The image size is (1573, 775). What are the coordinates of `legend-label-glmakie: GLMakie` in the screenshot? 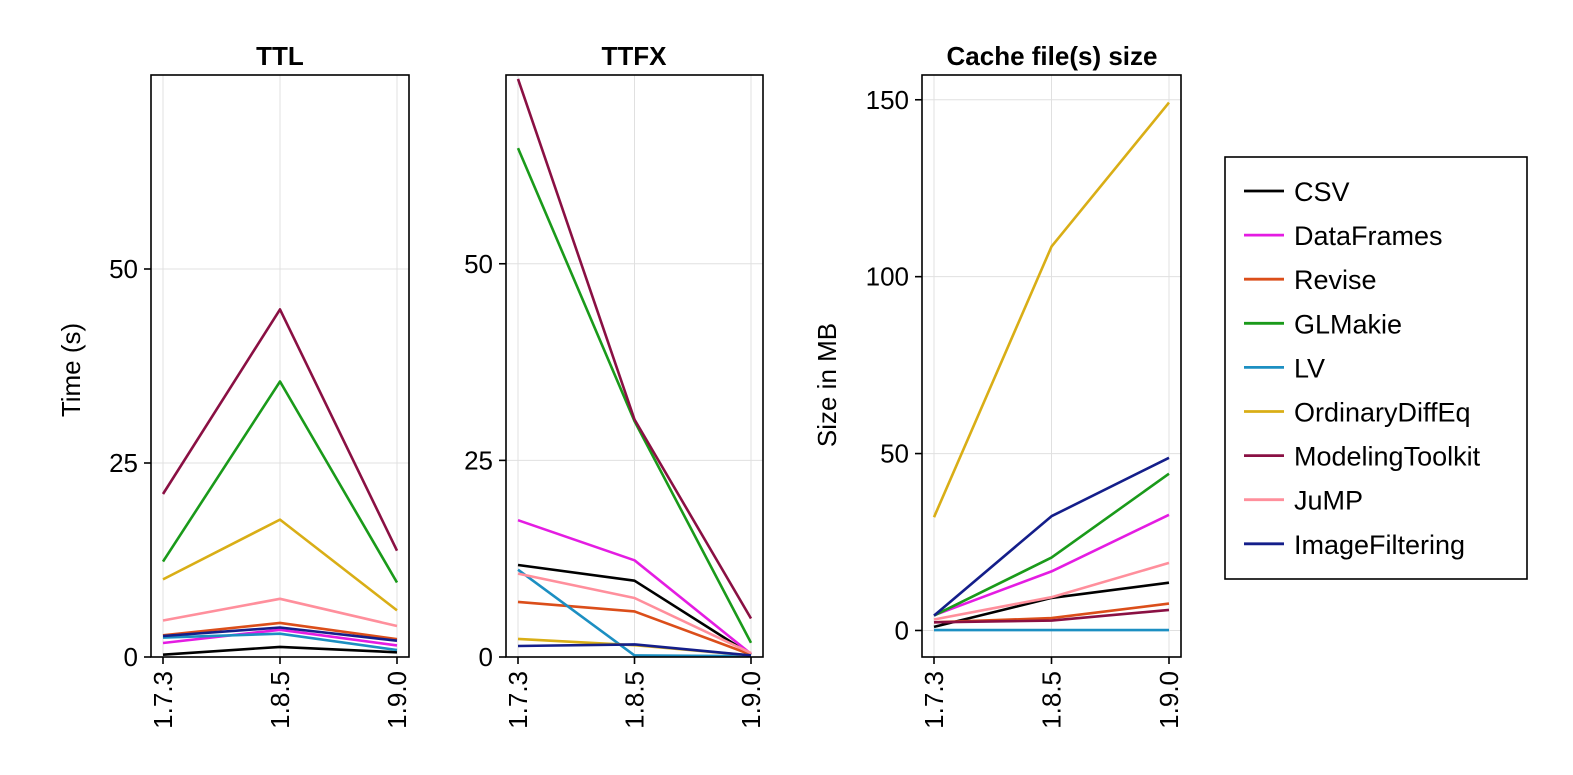 It's located at (1348, 324).